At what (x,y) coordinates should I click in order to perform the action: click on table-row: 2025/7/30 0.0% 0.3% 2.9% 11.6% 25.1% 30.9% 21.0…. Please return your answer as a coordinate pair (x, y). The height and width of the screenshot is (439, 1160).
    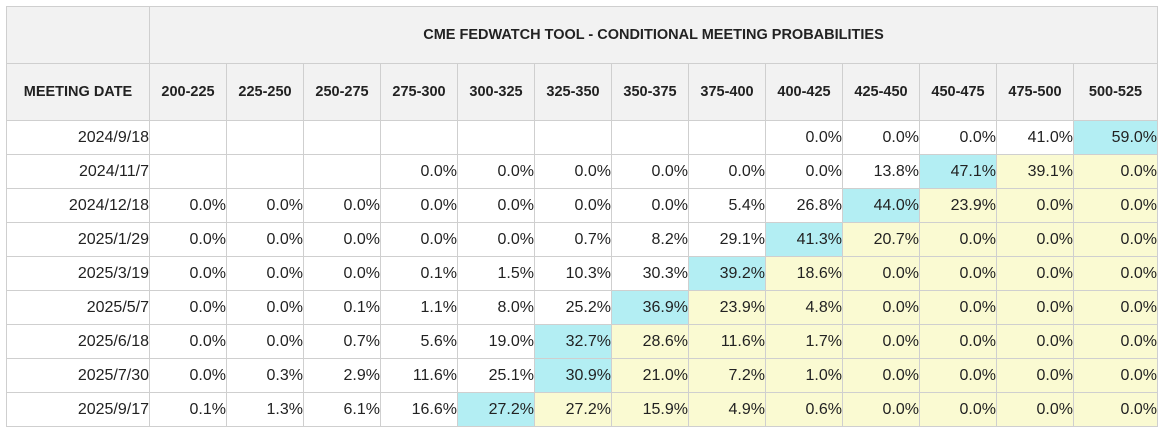
    Looking at the image, I should click on (582, 375).